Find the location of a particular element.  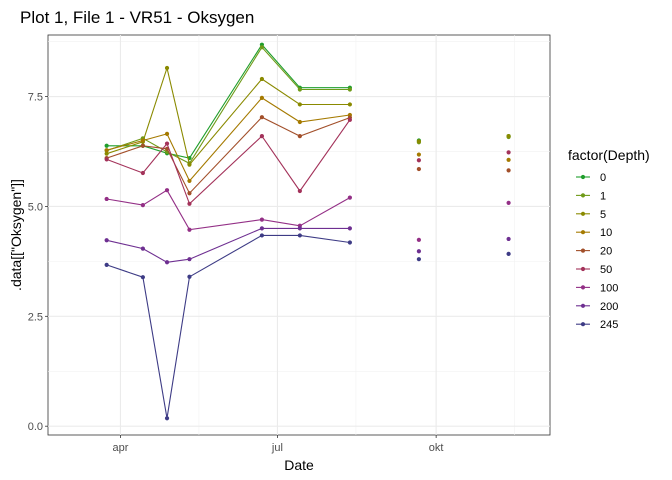

y-tick-label: 7.5 is located at coordinates (35, 98).